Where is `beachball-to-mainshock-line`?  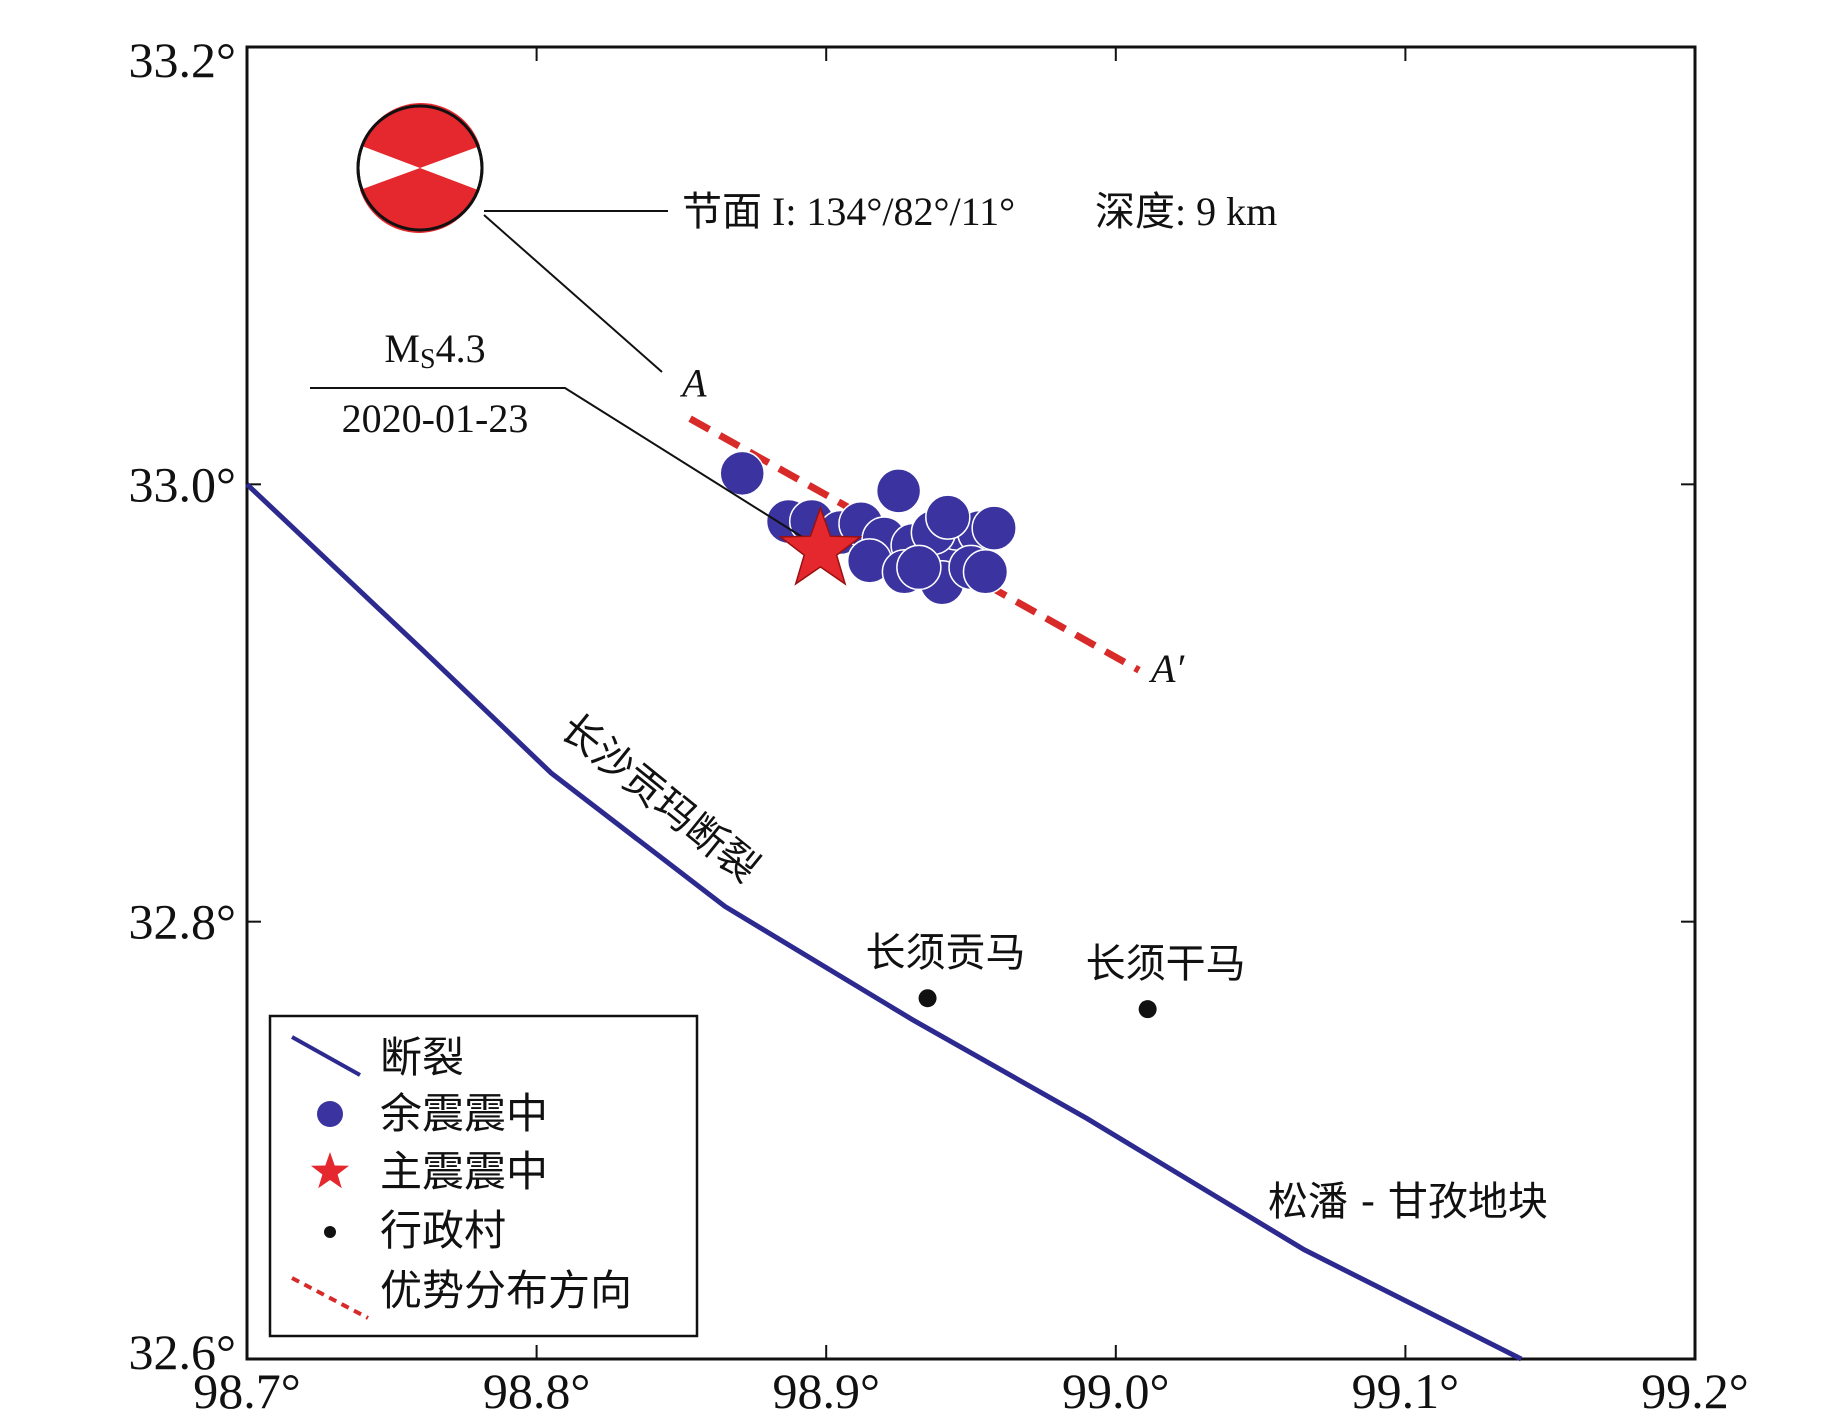
beachball-to-mainshock-line is located at coordinates (573, 293).